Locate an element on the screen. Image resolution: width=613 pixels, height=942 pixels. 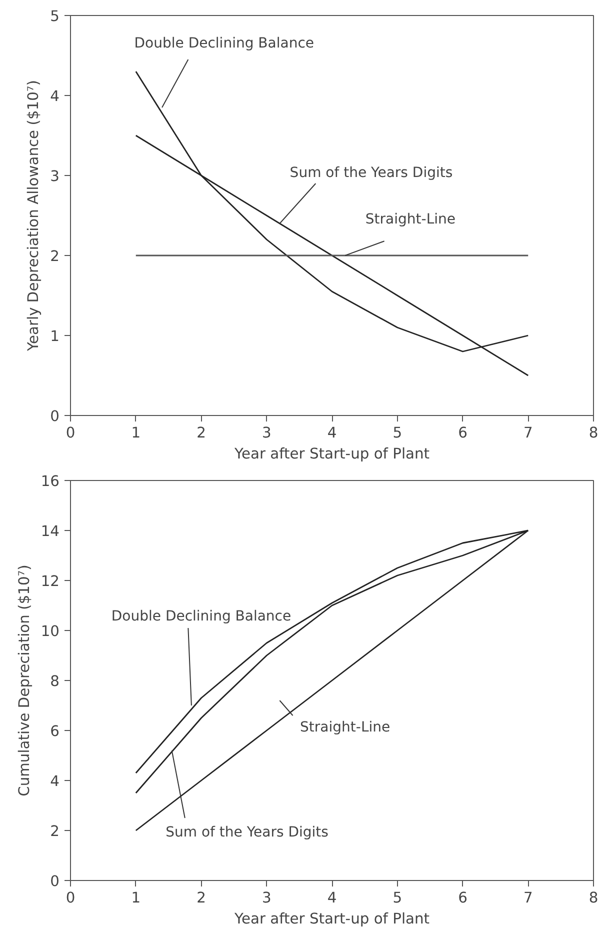
y-axis-title: Cumulative Depreciation ($10⁷) is located at coordinates (24, 680).